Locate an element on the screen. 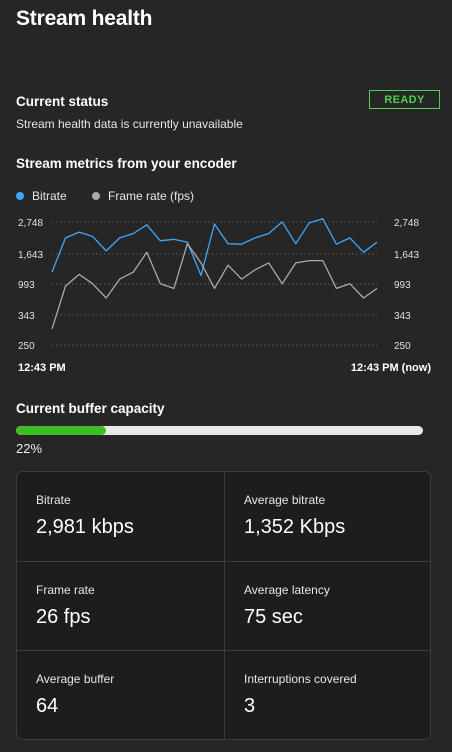 This screenshot has height=752, width=452. status-badge: READY is located at coordinates (404, 99).